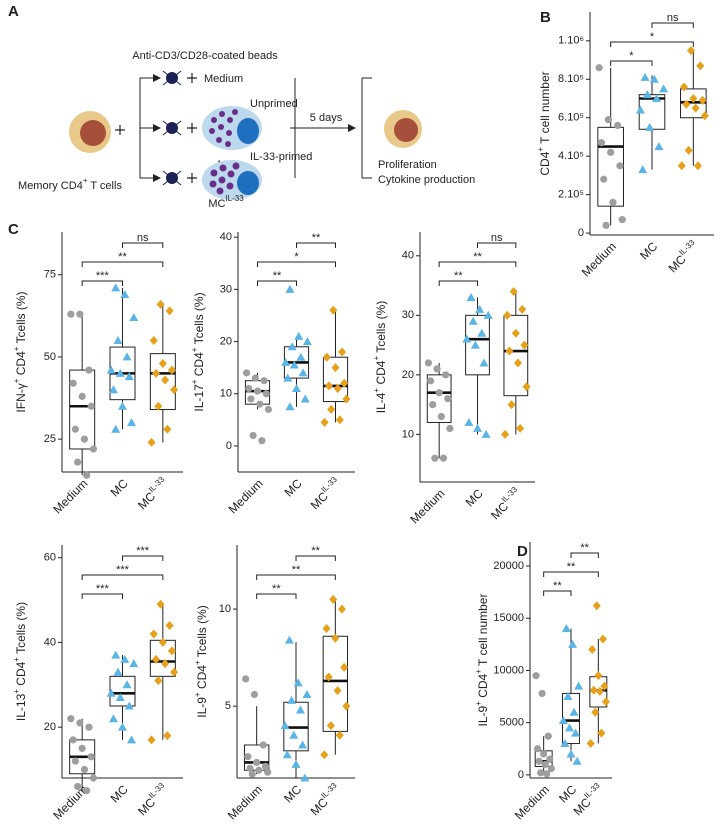 The width and height of the screenshot is (720, 829). Describe the element at coordinates (521, 775) in the screenshot. I see `y-tick-label: 0` at that location.